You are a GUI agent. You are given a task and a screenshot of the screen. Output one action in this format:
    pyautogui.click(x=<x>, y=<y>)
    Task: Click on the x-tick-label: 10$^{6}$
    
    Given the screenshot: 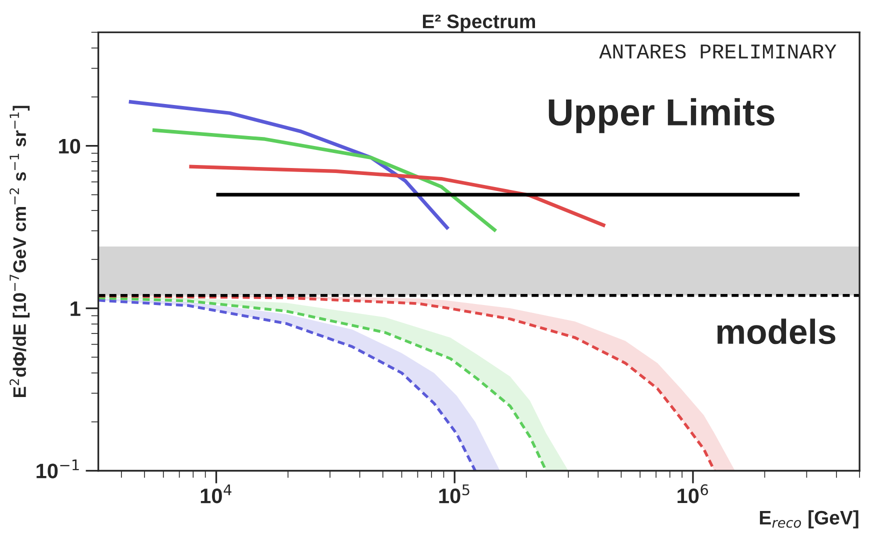 What is the action you would take?
    pyautogui.click(x=693, y=494)
    